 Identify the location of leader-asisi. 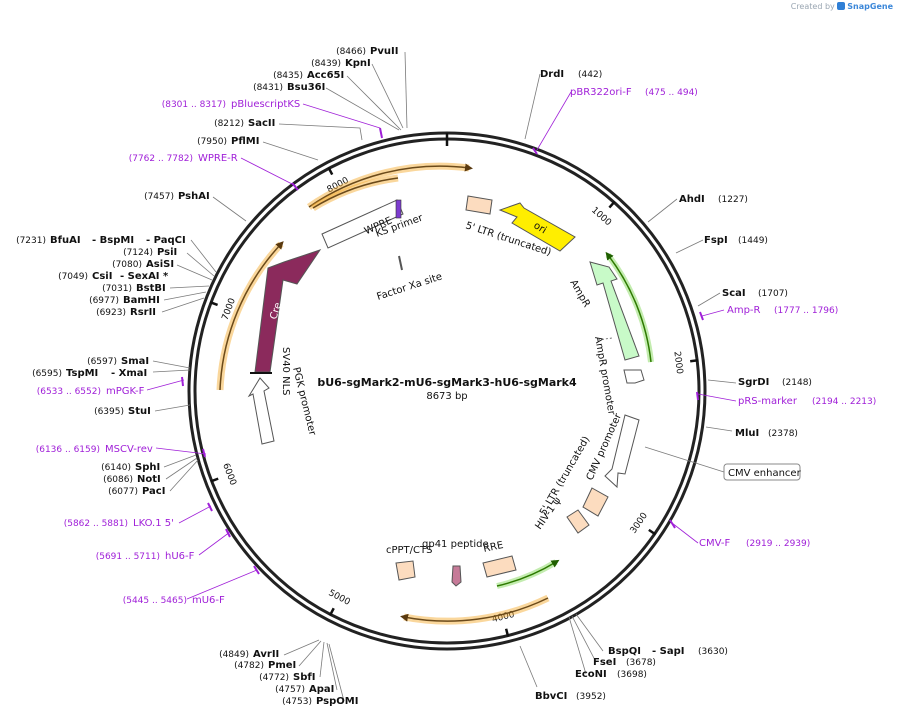
(194, 272).